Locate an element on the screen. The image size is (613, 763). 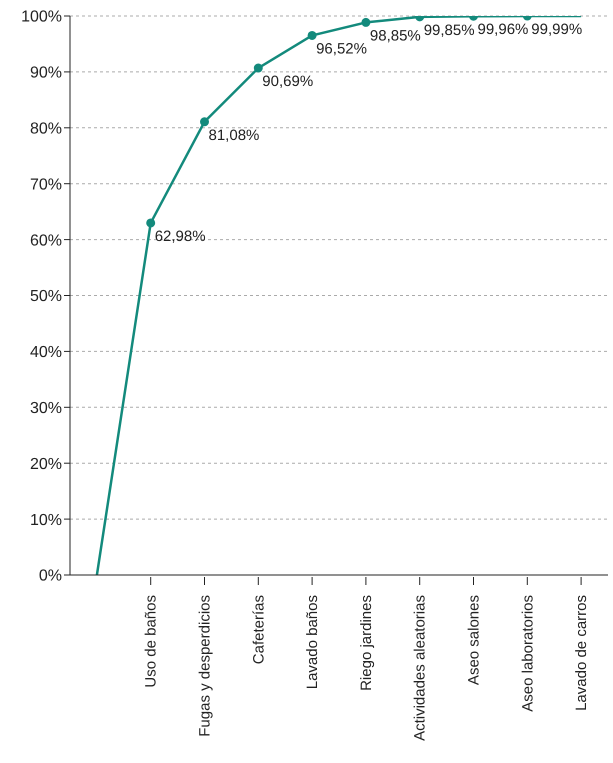
x-tick-label: Lavado baños is located at coordinates (313, 642).